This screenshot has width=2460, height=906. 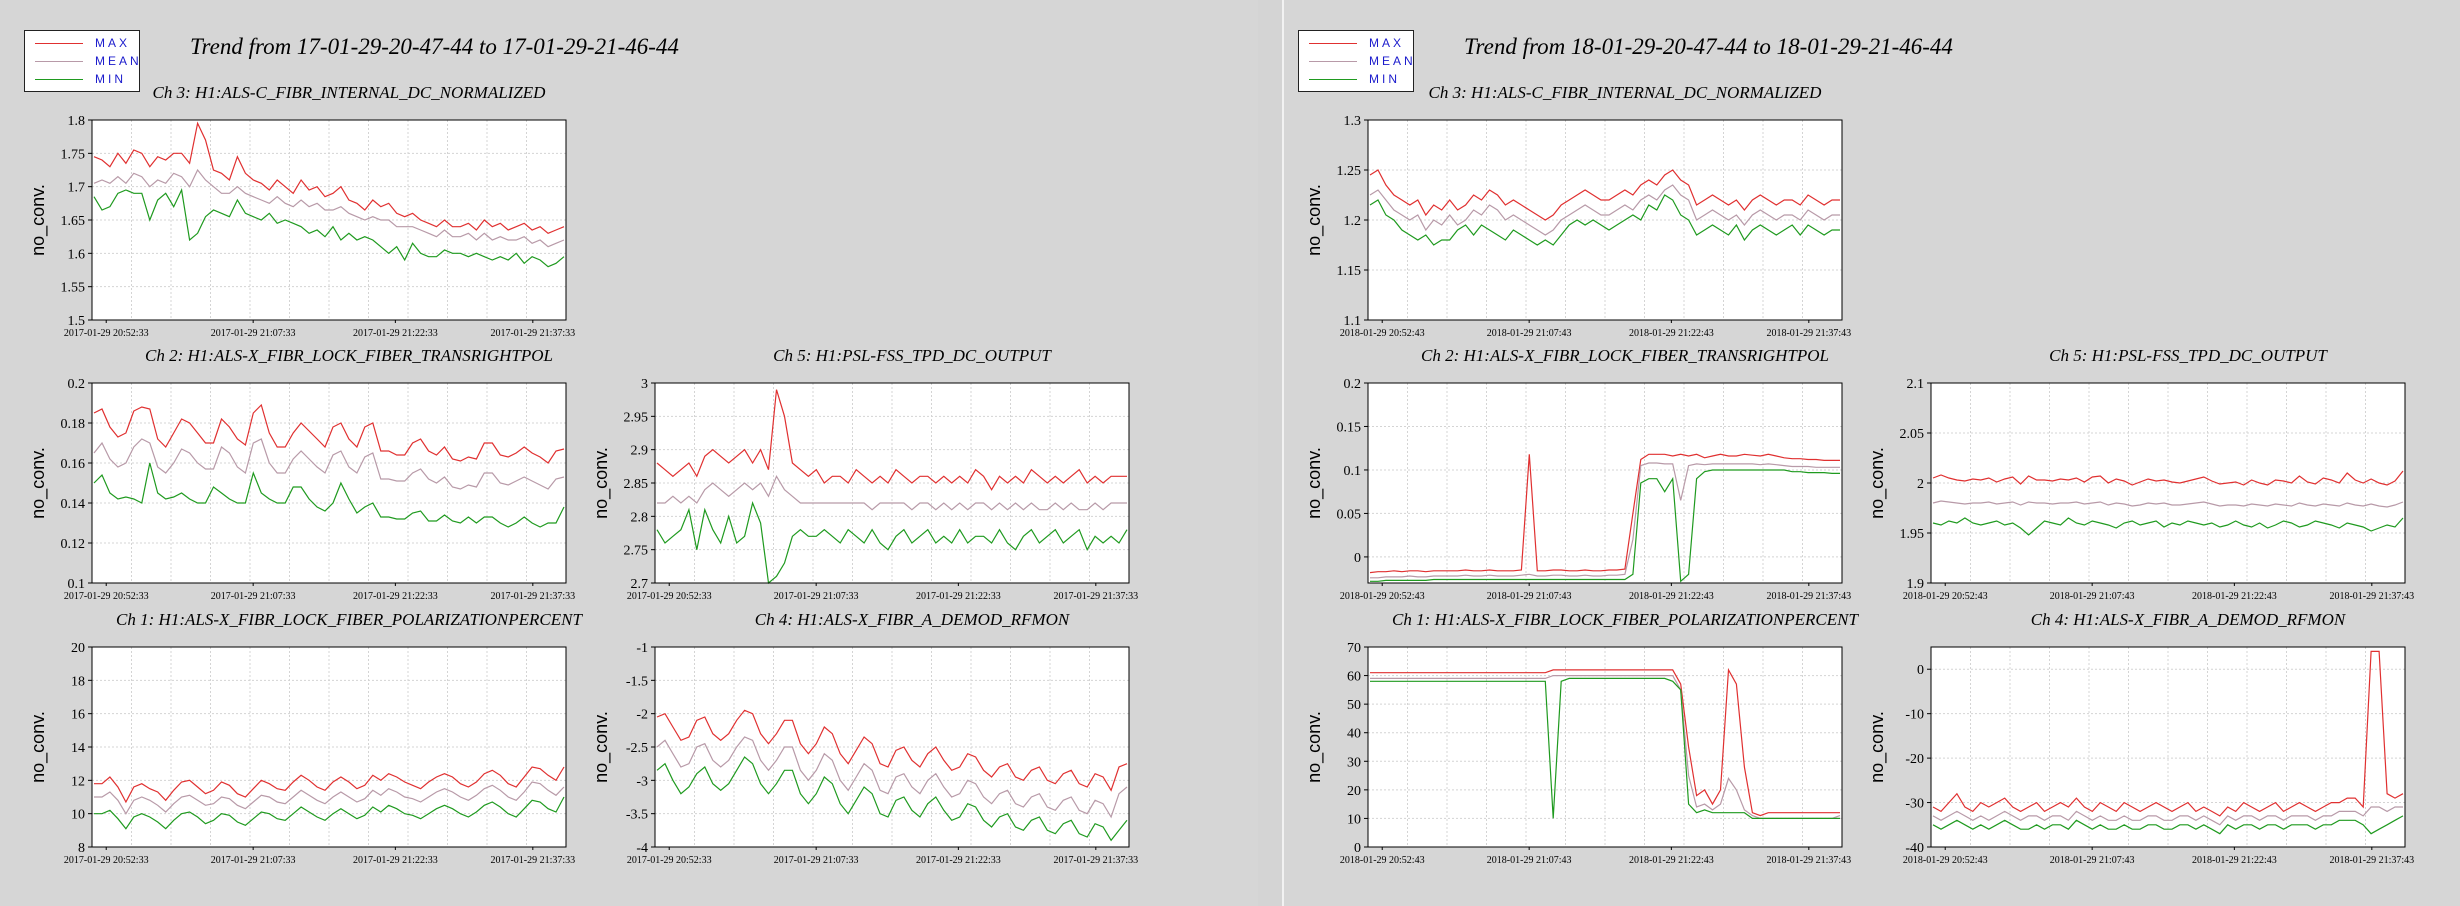 What do you see at coordinates (73, 544) in the screenshot?
I see `y-tick-label: 0.12` at bounding box center [73, 544].